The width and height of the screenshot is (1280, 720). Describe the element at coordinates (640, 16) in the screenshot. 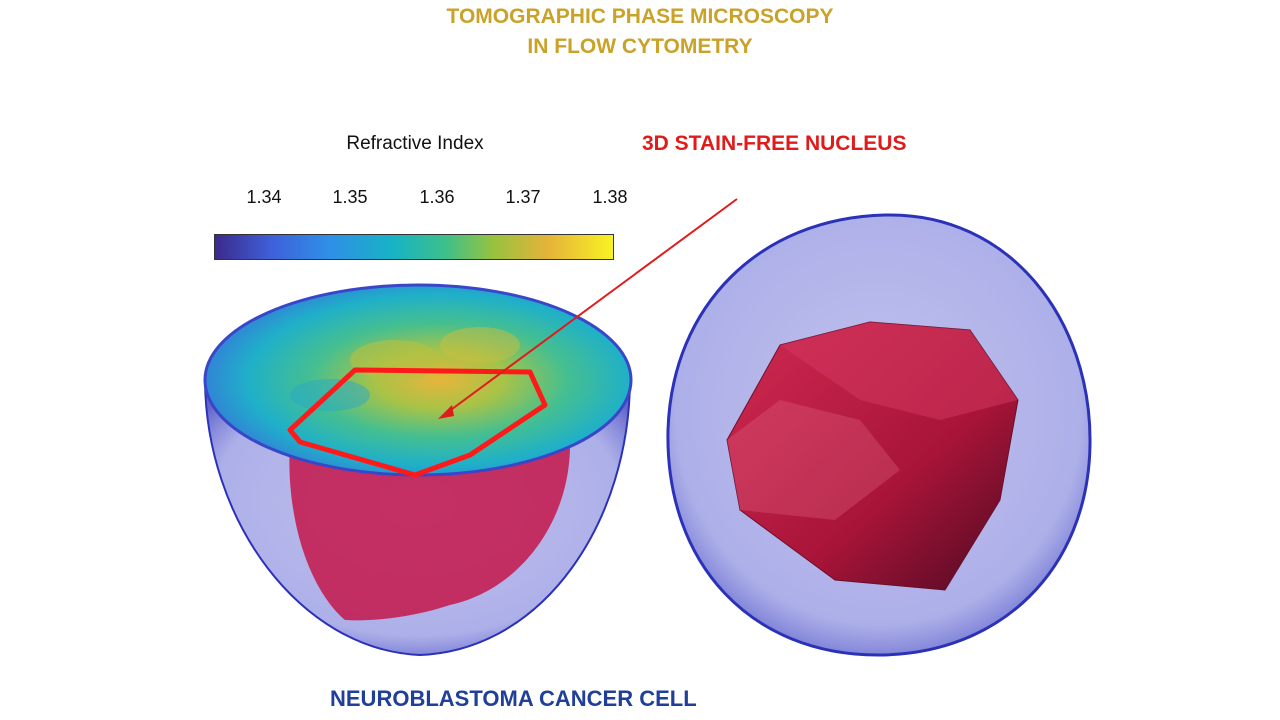

I see `title-line-1: TOMOGRAPHIC PHASE MICROSCOPY` at that location.